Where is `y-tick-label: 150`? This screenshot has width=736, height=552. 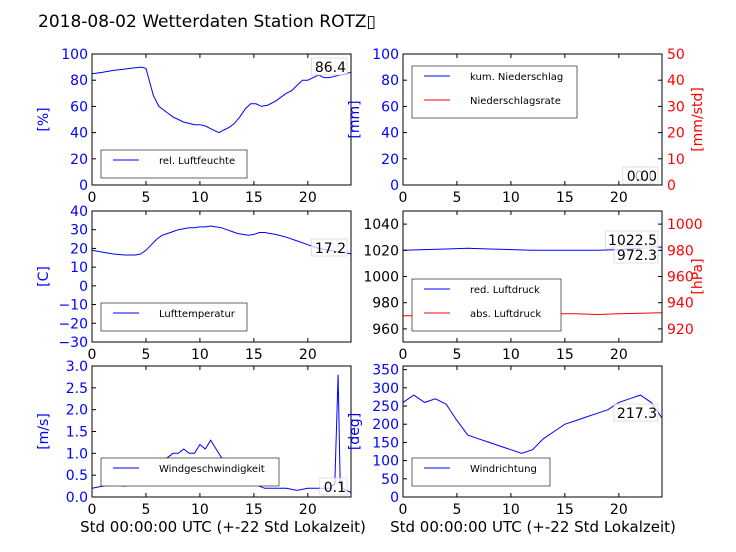 y-tick-label: 150 is located at coordinates (385, 443).